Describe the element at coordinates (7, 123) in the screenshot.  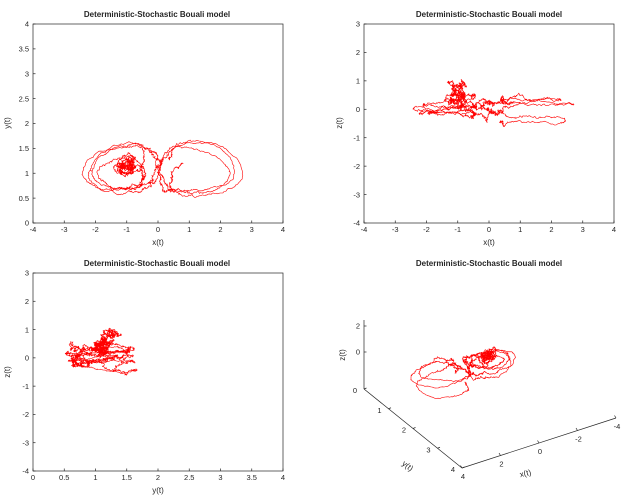
I see `y-axis-label: y(t)` at that location.